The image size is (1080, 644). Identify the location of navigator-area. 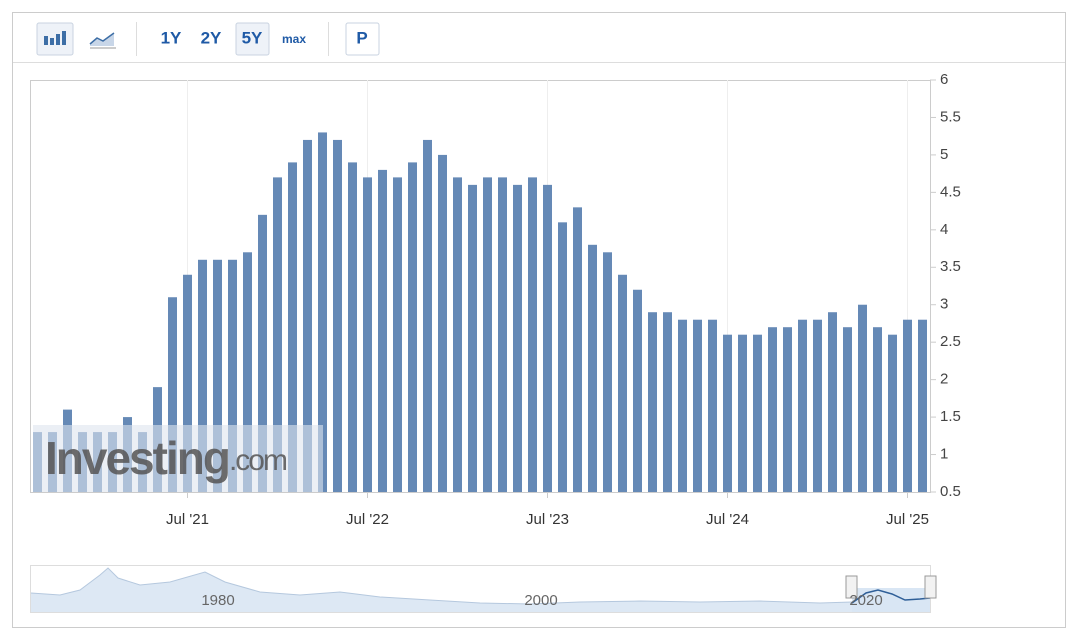
(441, 590).